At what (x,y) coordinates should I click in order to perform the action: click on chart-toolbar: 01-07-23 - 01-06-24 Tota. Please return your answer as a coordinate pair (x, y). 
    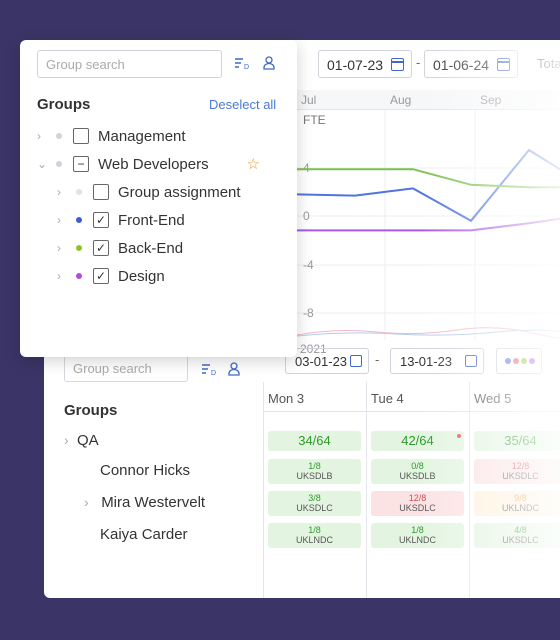
    Looking at the image, I should click on (428, 65).